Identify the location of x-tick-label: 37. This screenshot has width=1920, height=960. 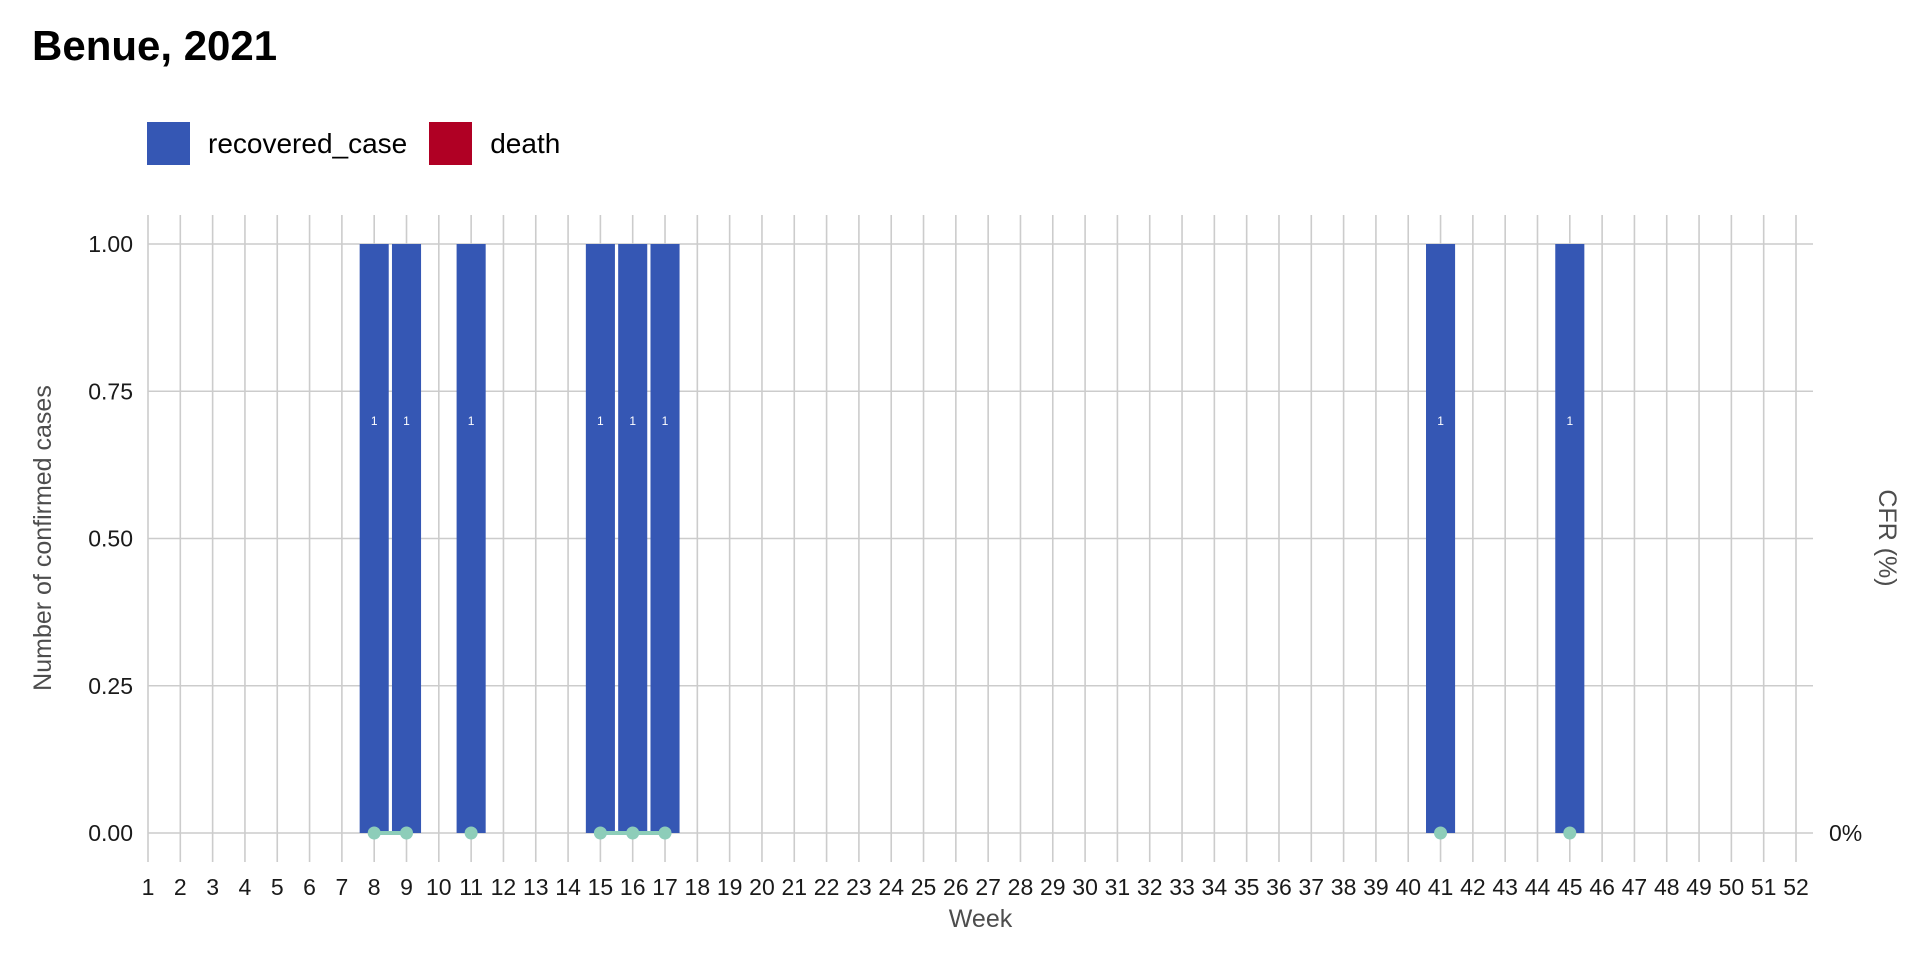
(1311, 887).